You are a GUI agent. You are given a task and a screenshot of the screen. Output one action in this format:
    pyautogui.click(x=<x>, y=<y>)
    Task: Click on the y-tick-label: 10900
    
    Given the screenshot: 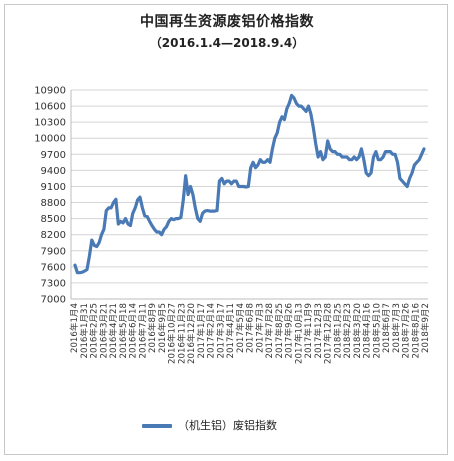 What is the action you would take?
    pyautogui.click(x=50, y=91)
    